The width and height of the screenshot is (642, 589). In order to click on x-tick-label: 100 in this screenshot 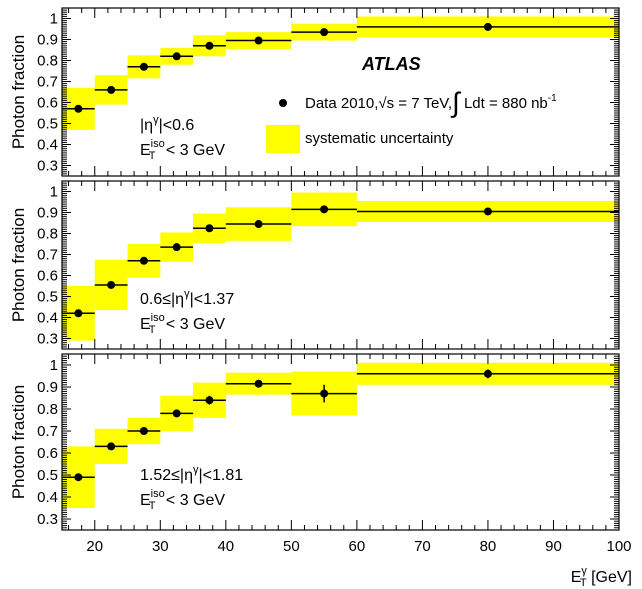, I will do `click(618, 546)`.